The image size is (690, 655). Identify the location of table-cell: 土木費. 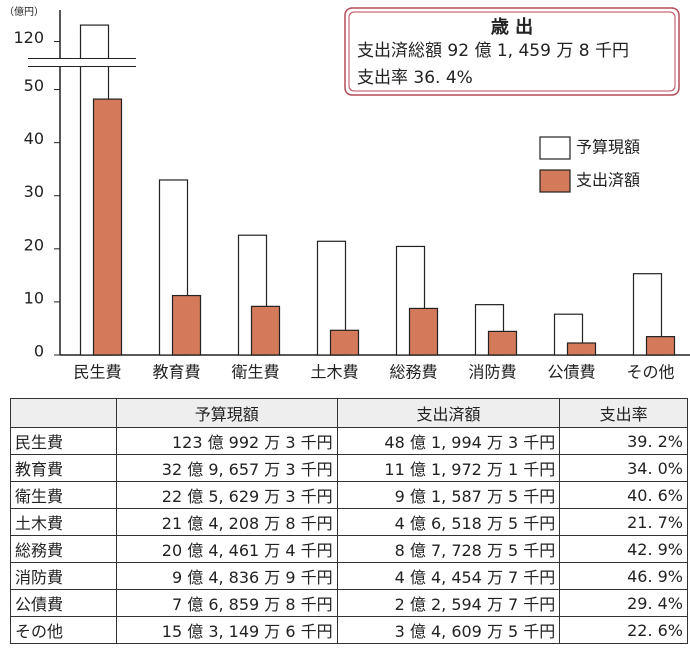
(63, 522).